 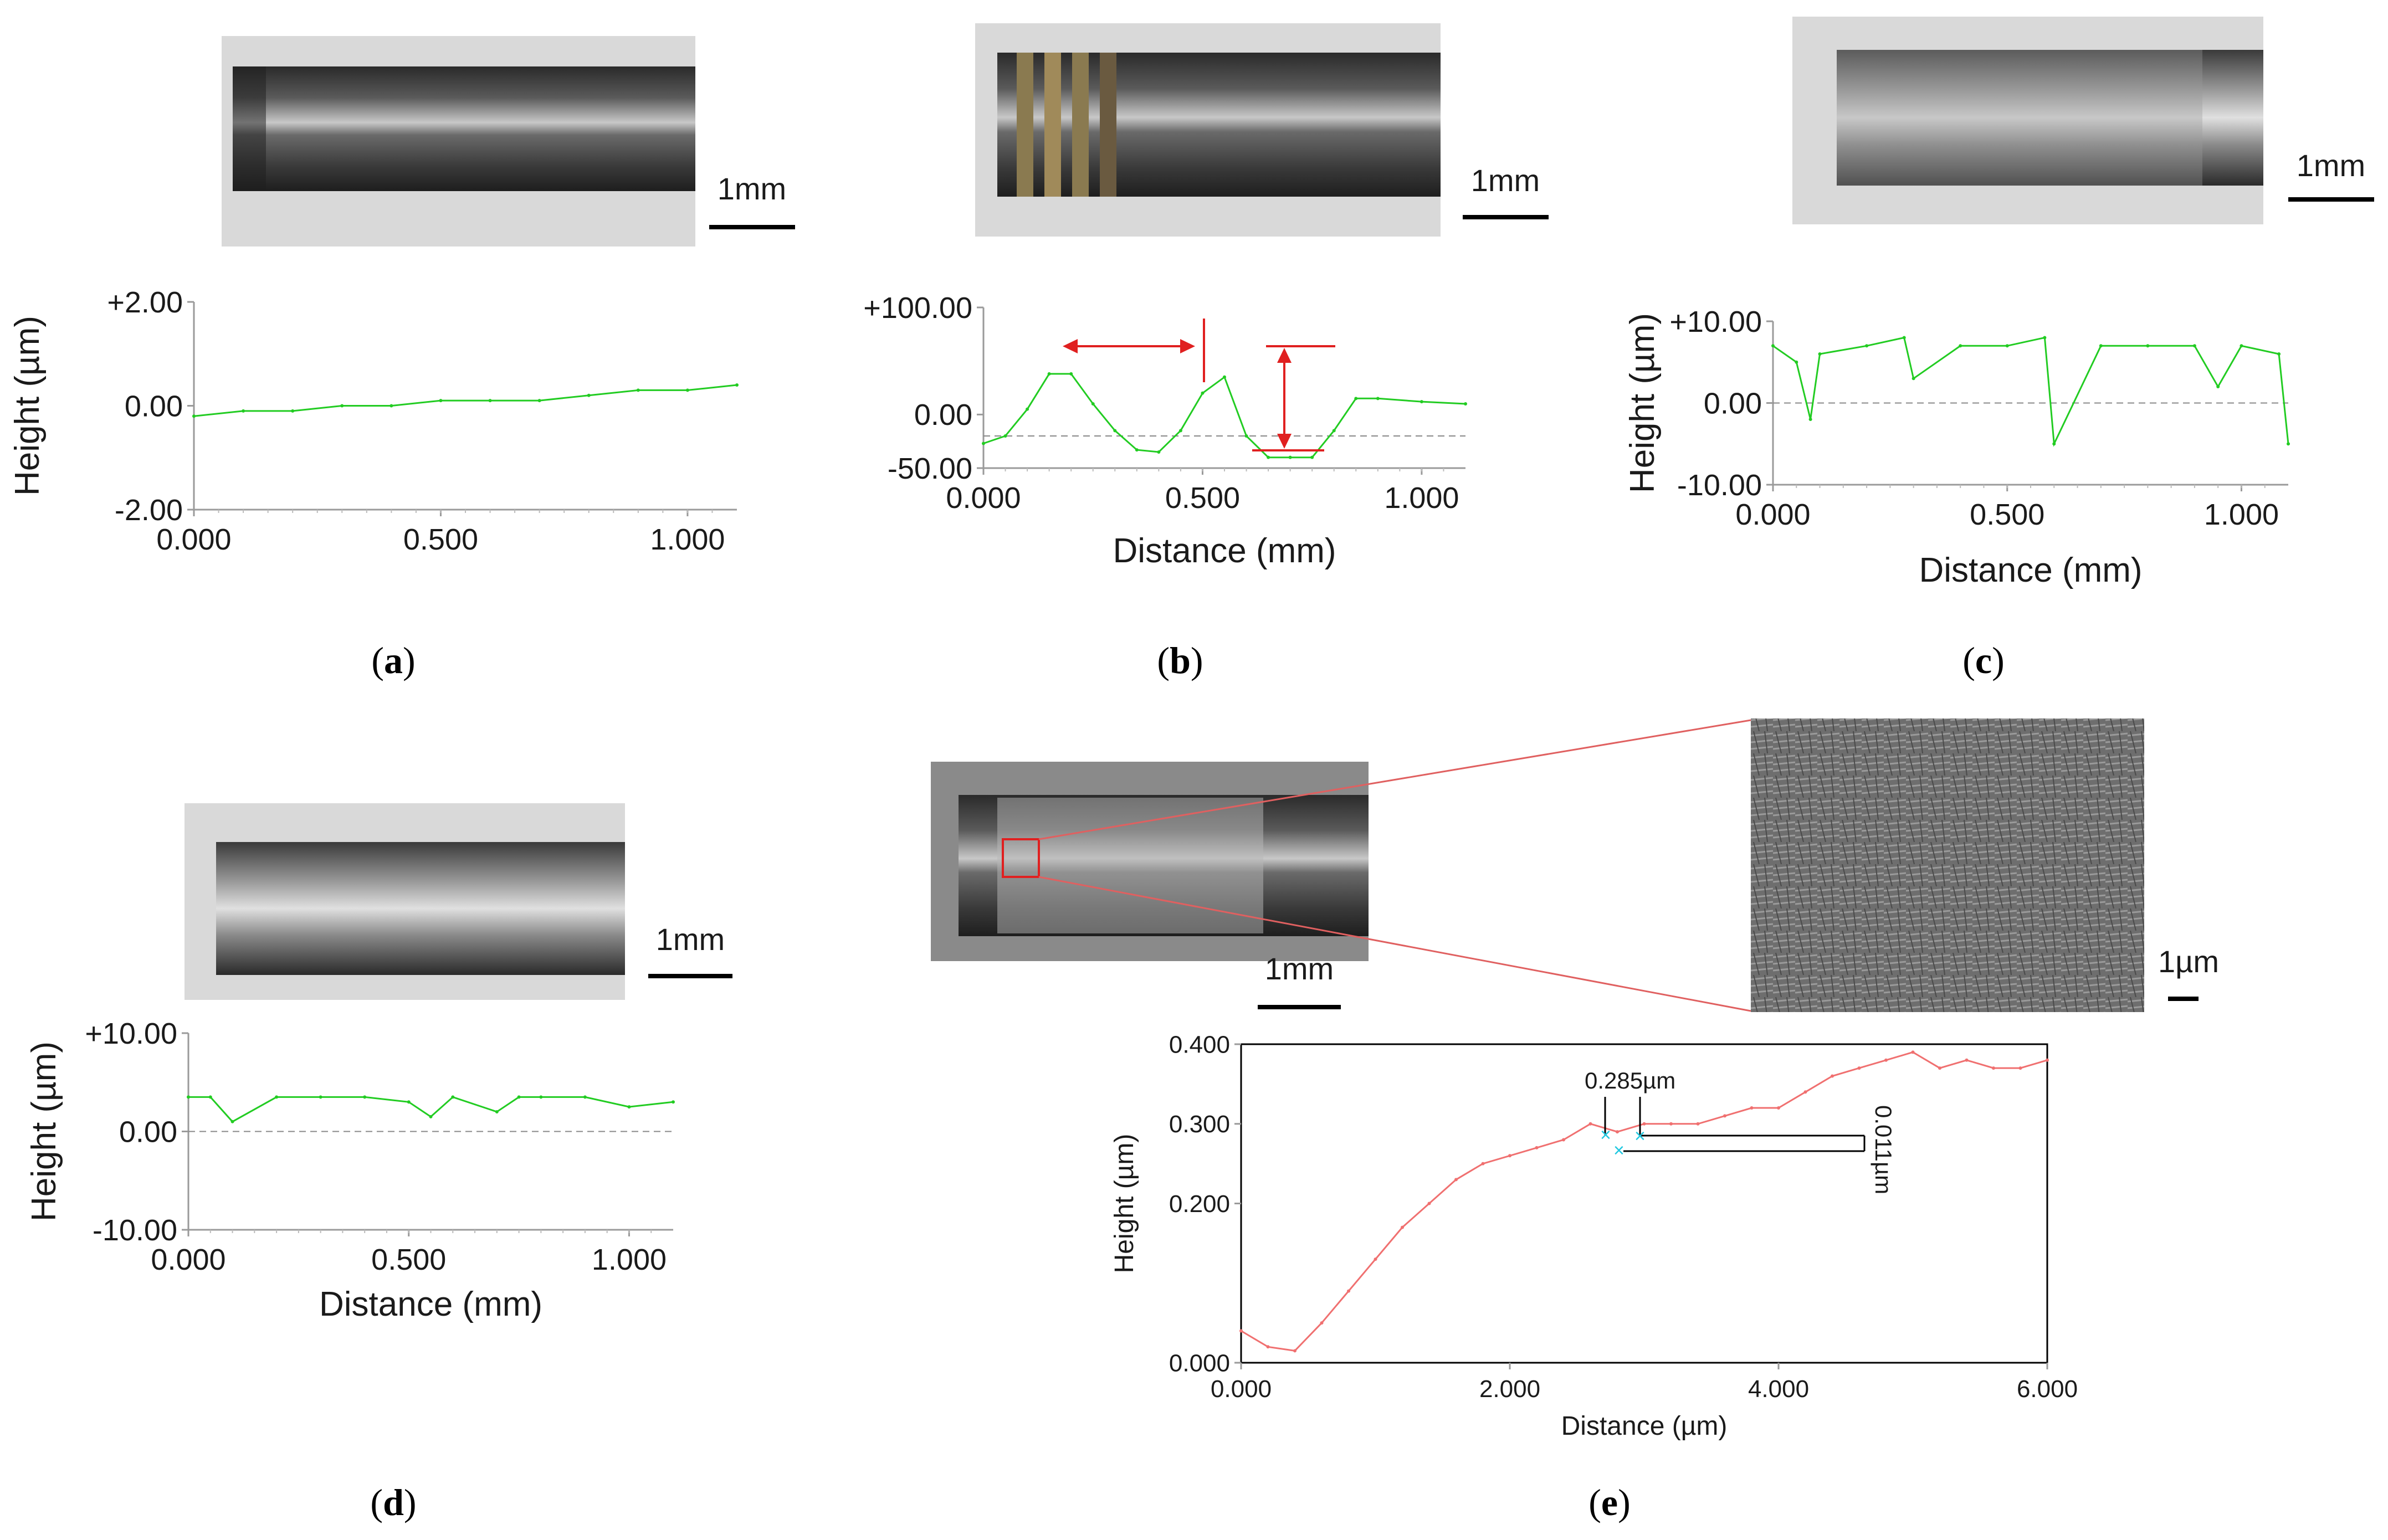 I want to click on caption-a: (a), so click(x=393, y=660).